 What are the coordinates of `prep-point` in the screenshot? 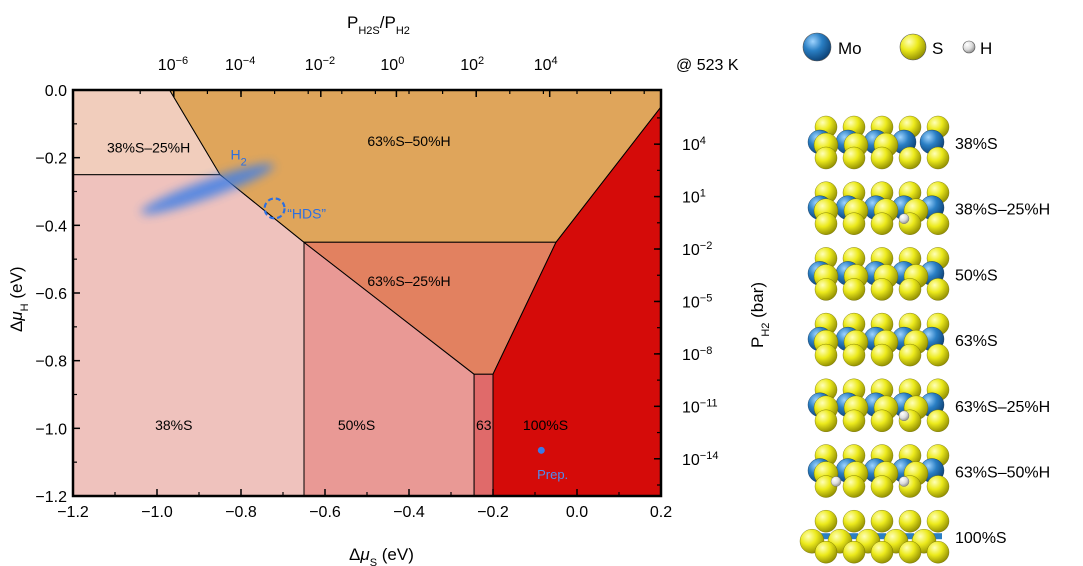 It's located at (541, 450).